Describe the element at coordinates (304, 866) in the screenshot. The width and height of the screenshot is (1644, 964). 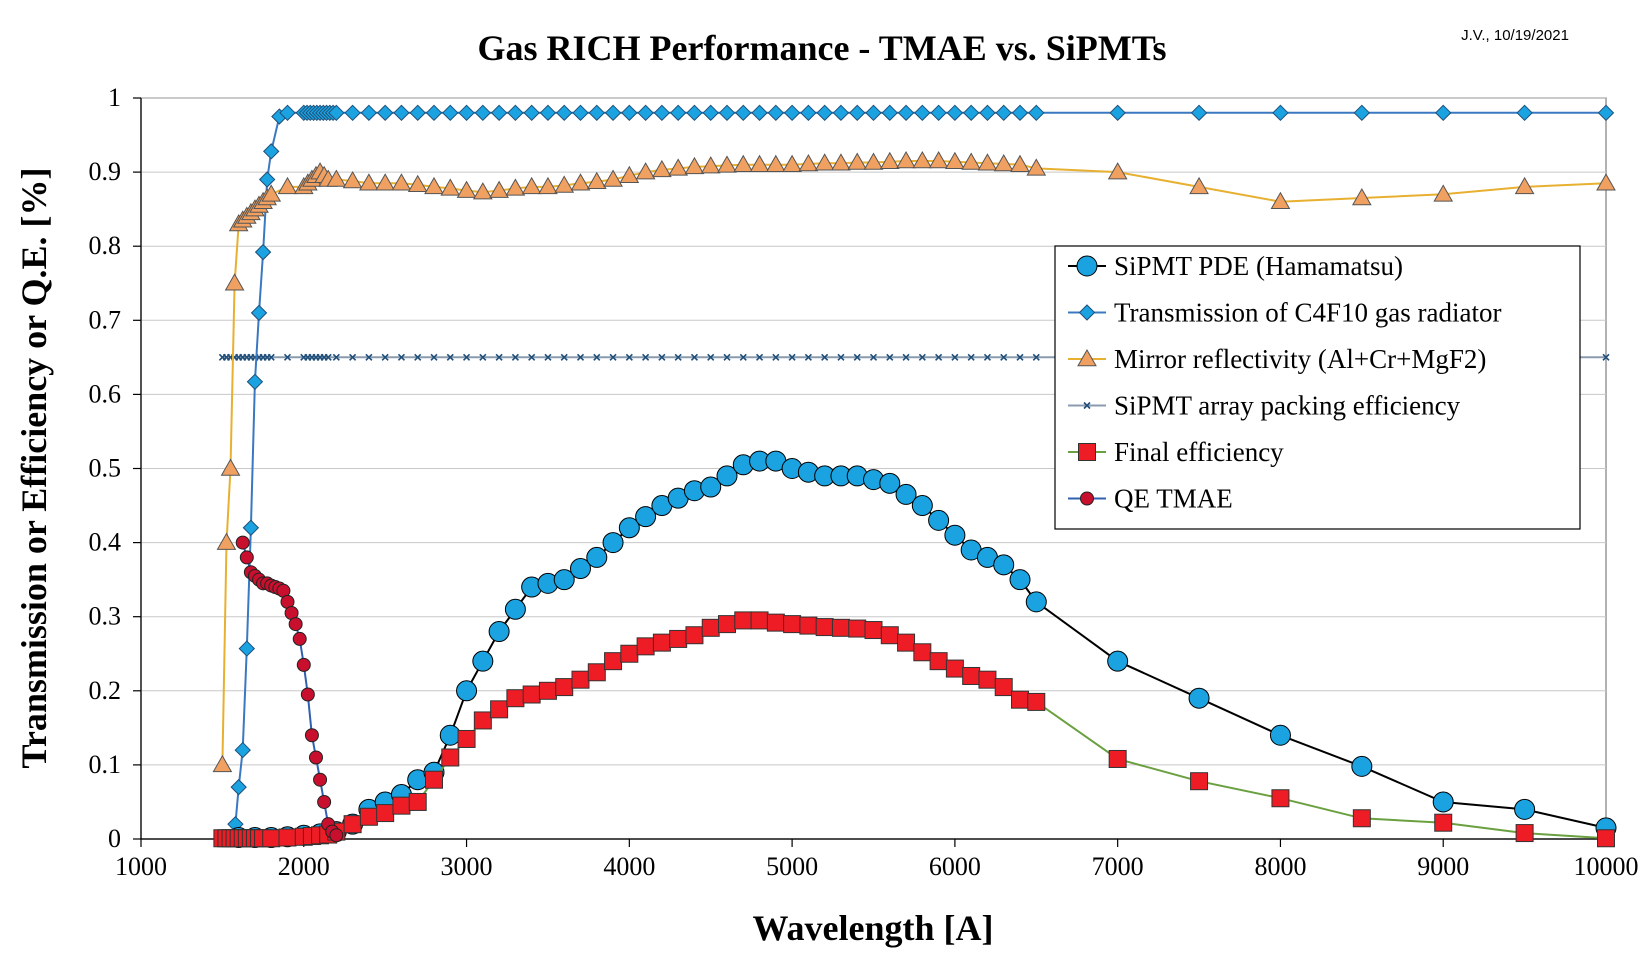
I see `x-tick-label: 2000` at that location.